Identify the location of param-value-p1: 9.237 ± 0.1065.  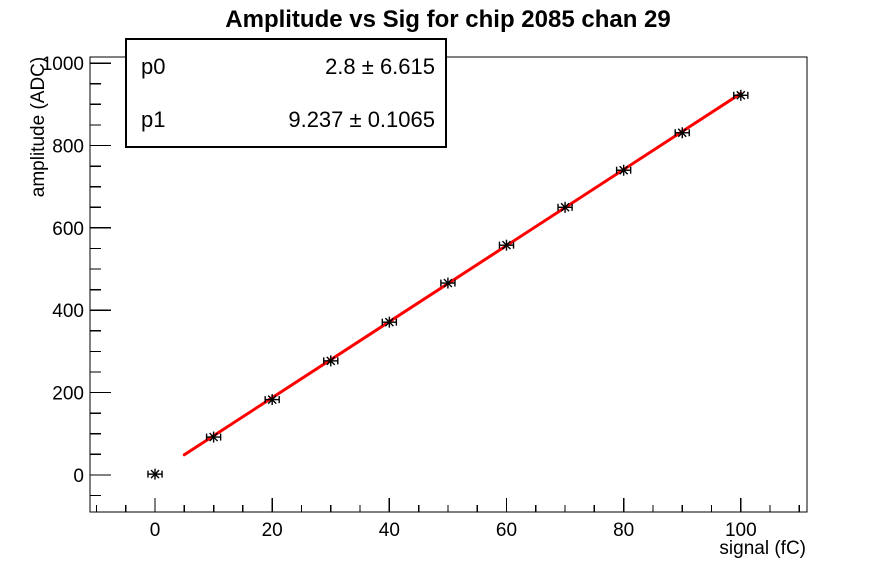
(361, 119).